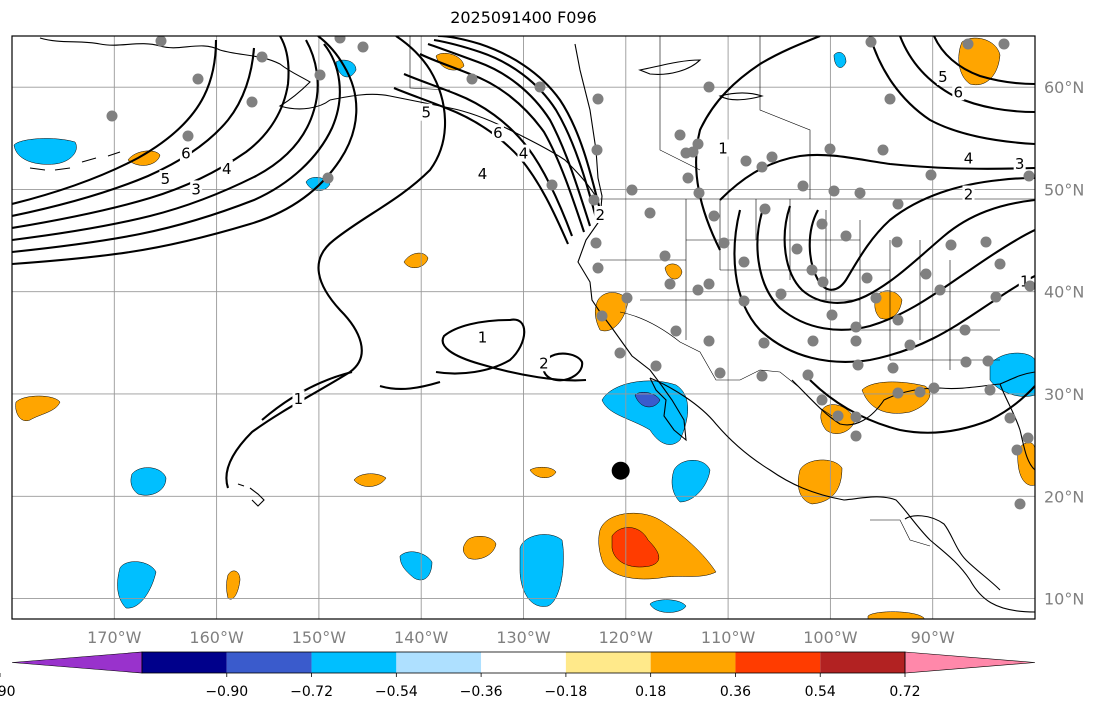  Describe the element at coordinates (735, 692) in the screenshot. I see `colorbar-tick-label: 0.36` at that location.